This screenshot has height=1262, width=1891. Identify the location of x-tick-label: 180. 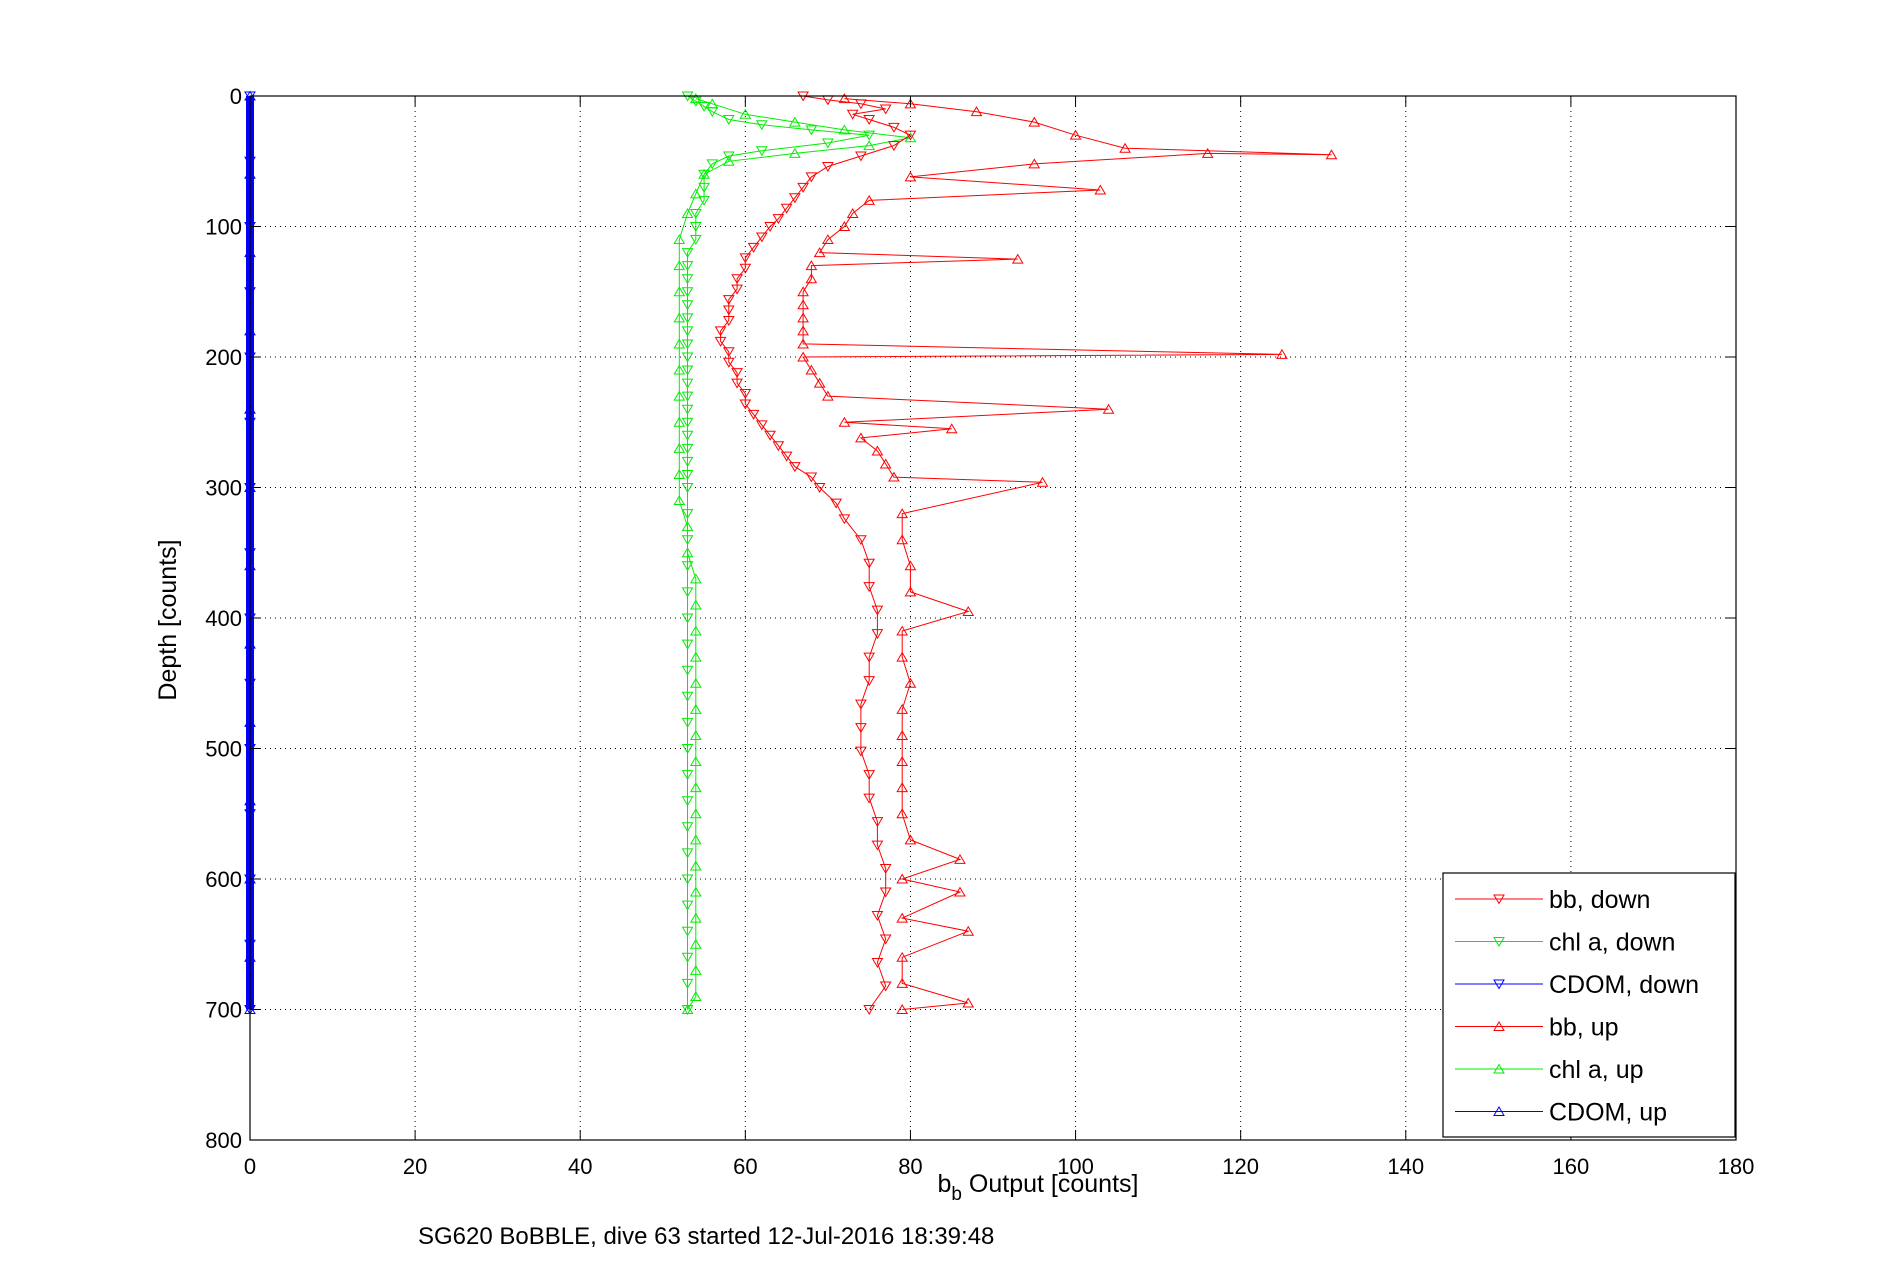
(1736, 1166).